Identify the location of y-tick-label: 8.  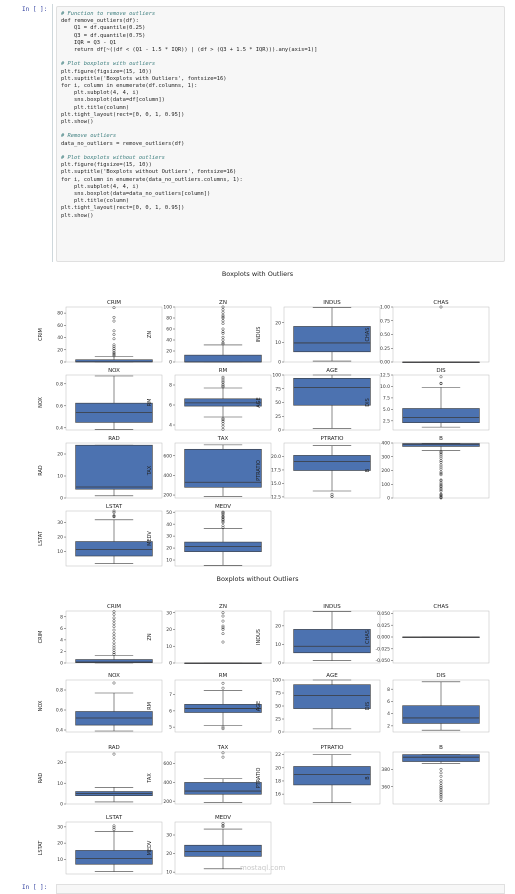
(388, 690).